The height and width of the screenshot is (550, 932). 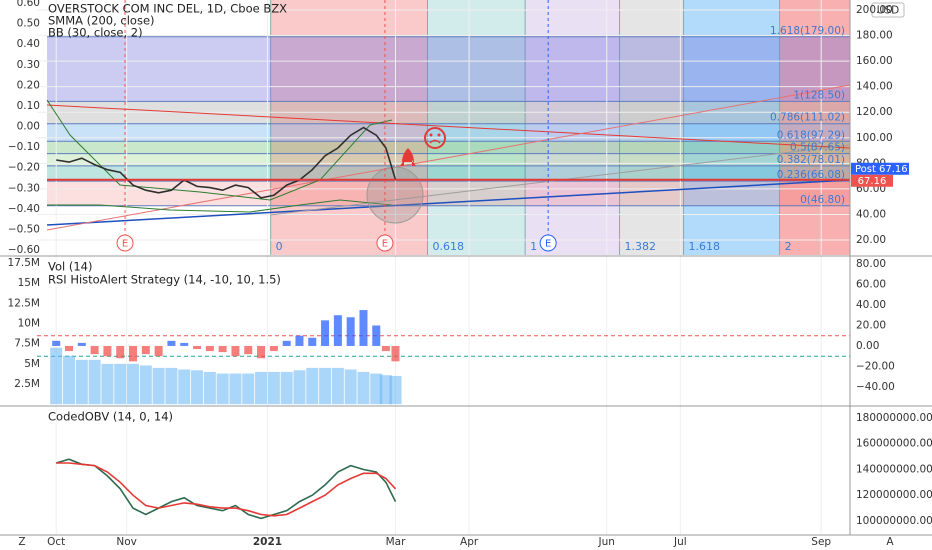 What do you see at coordinates (24, 188) in the screenshot?
I see `y2-tick-label: −0.30` at bounding box center [24, 188].